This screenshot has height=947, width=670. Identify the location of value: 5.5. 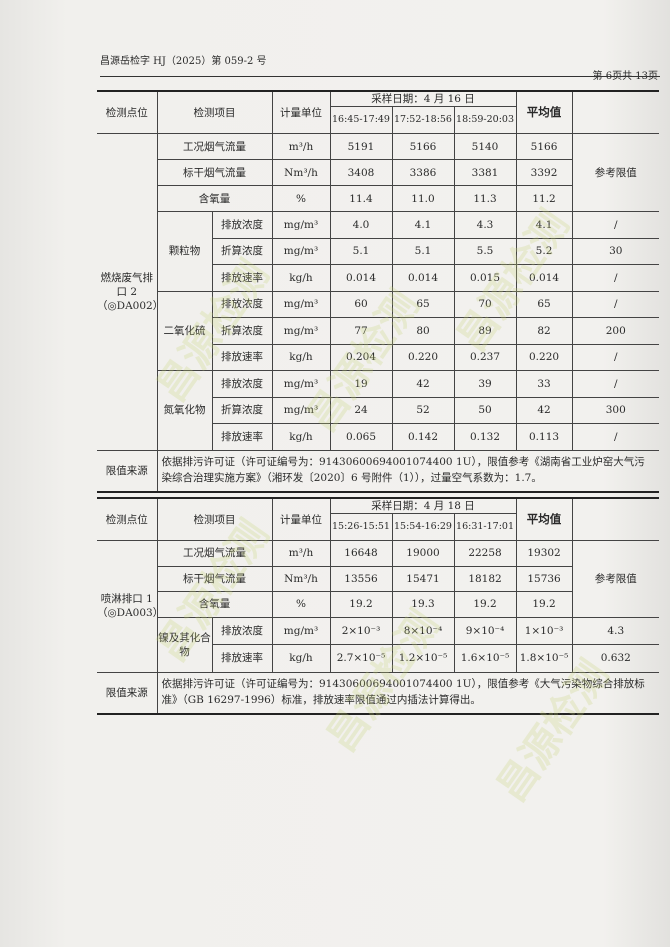
(485, 251).